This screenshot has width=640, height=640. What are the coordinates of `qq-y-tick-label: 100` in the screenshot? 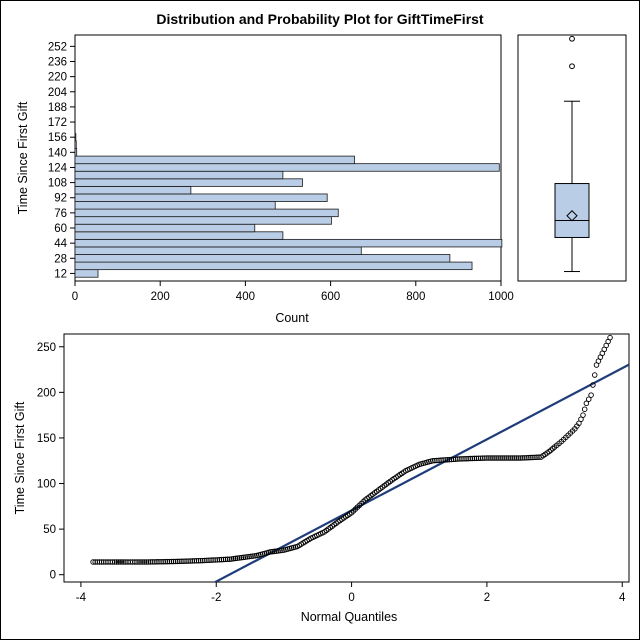 It's located at (46, 485).